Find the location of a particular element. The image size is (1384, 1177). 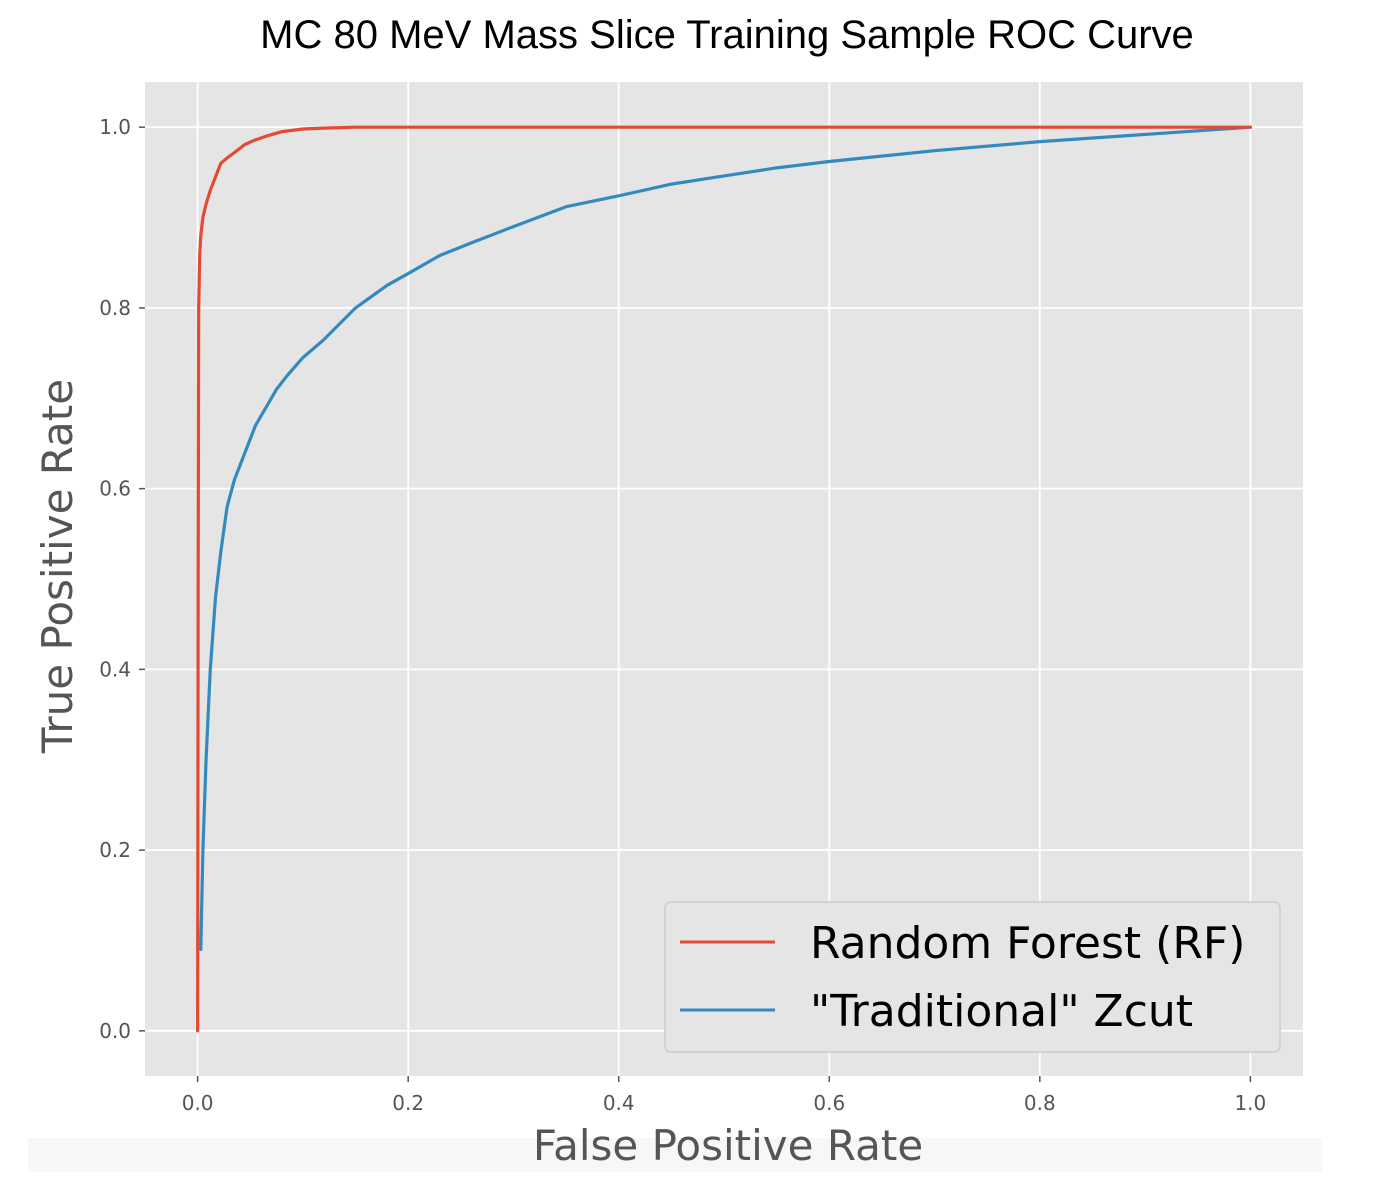

y-tick-label: 0.6 is located at coordinates (115, 489).